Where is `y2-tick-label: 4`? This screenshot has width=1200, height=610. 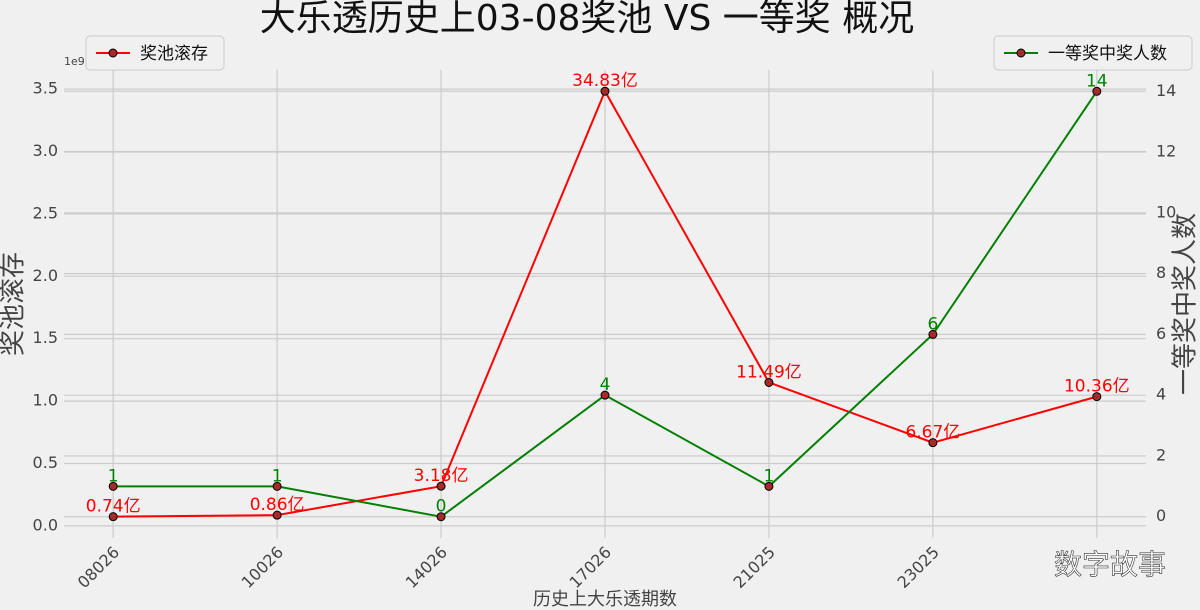 y2-tick-label: 4 is located at coordinates (1161, 394).